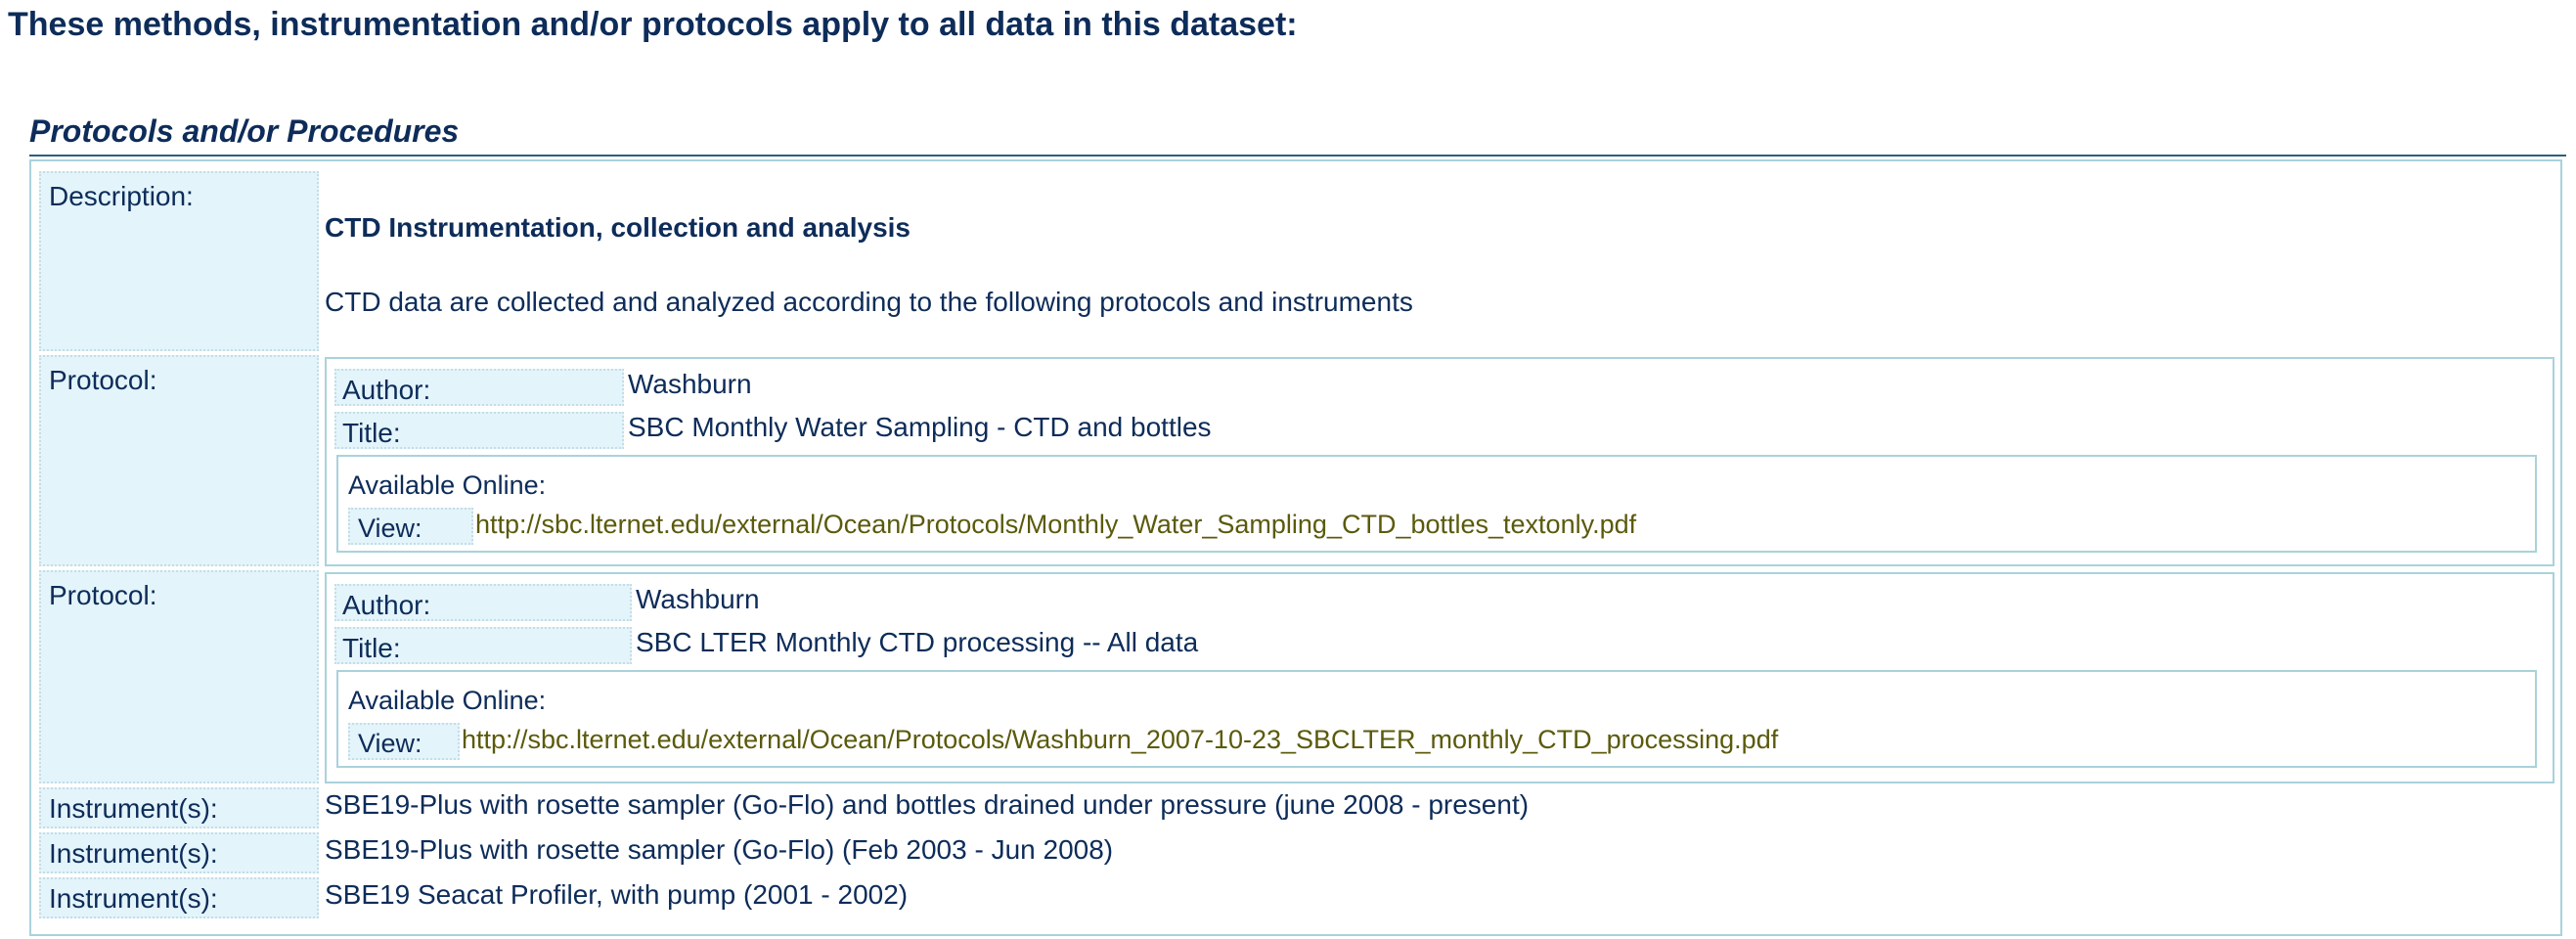 The image size is (2576, 939). I want to click on description-label: Description:, so click(179, 261).